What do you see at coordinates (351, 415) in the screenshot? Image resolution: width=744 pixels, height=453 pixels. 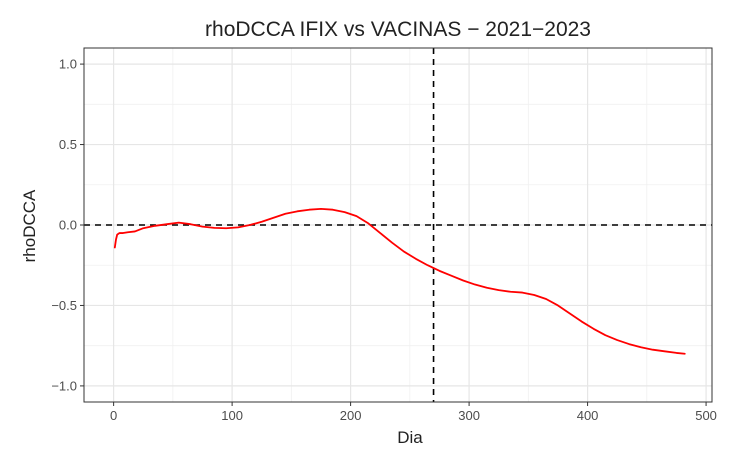 I see `x-tick-label: 200` at bounding box center [351, 415].